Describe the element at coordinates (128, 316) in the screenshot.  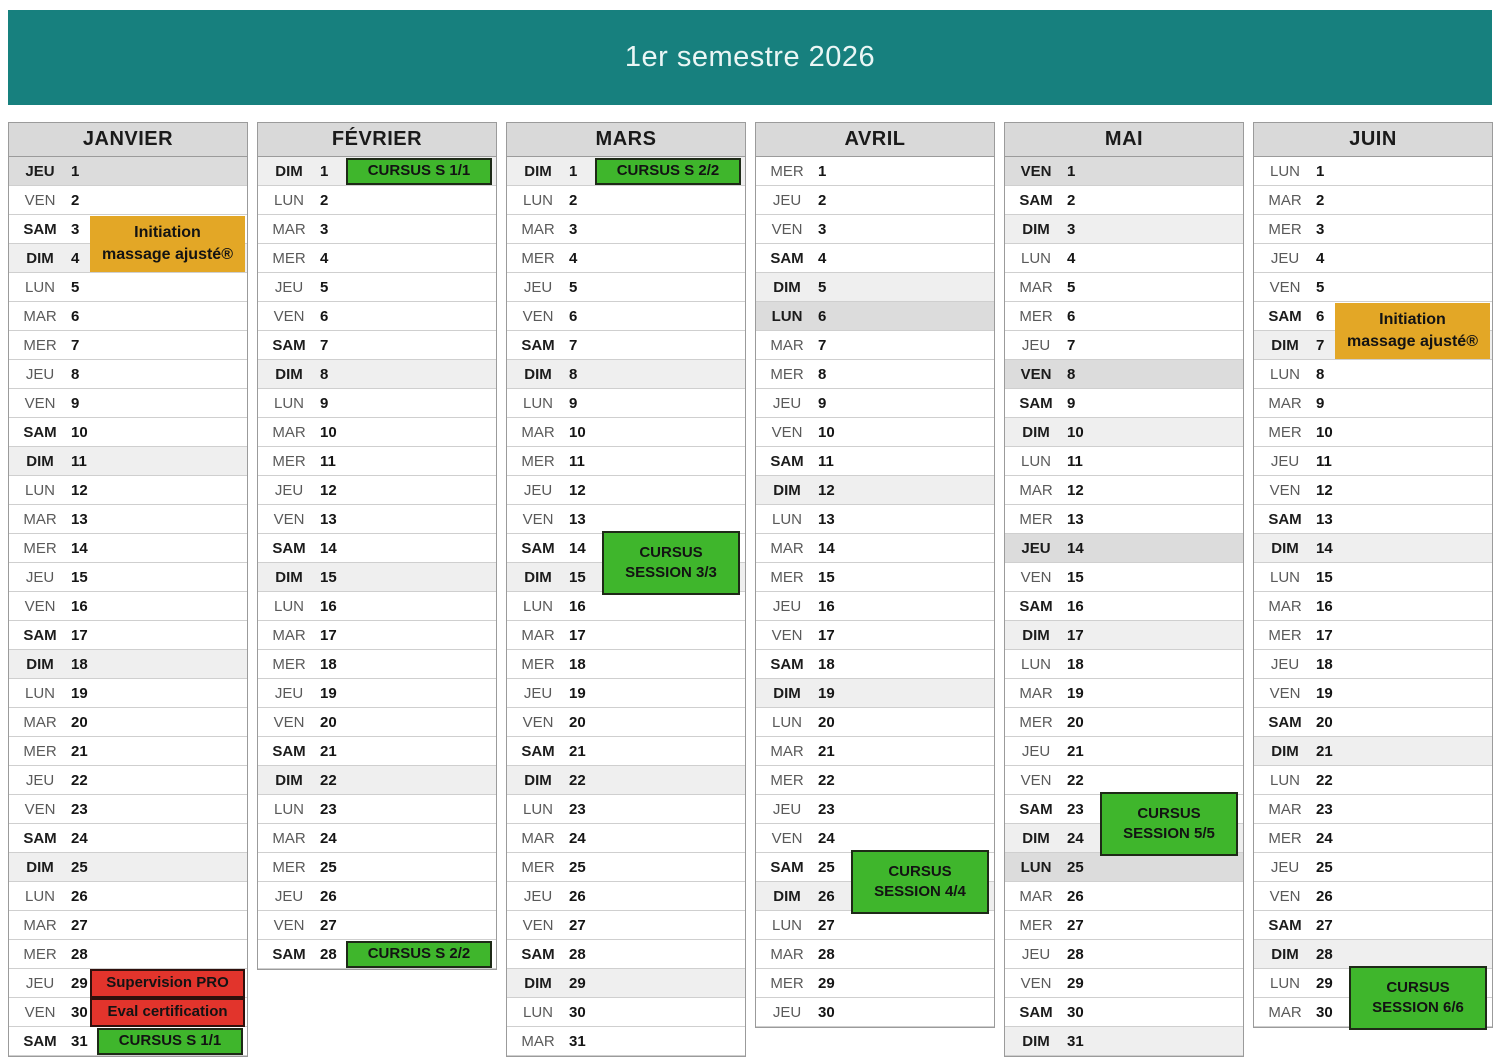
I see `day-row: MAR 6` at that location.